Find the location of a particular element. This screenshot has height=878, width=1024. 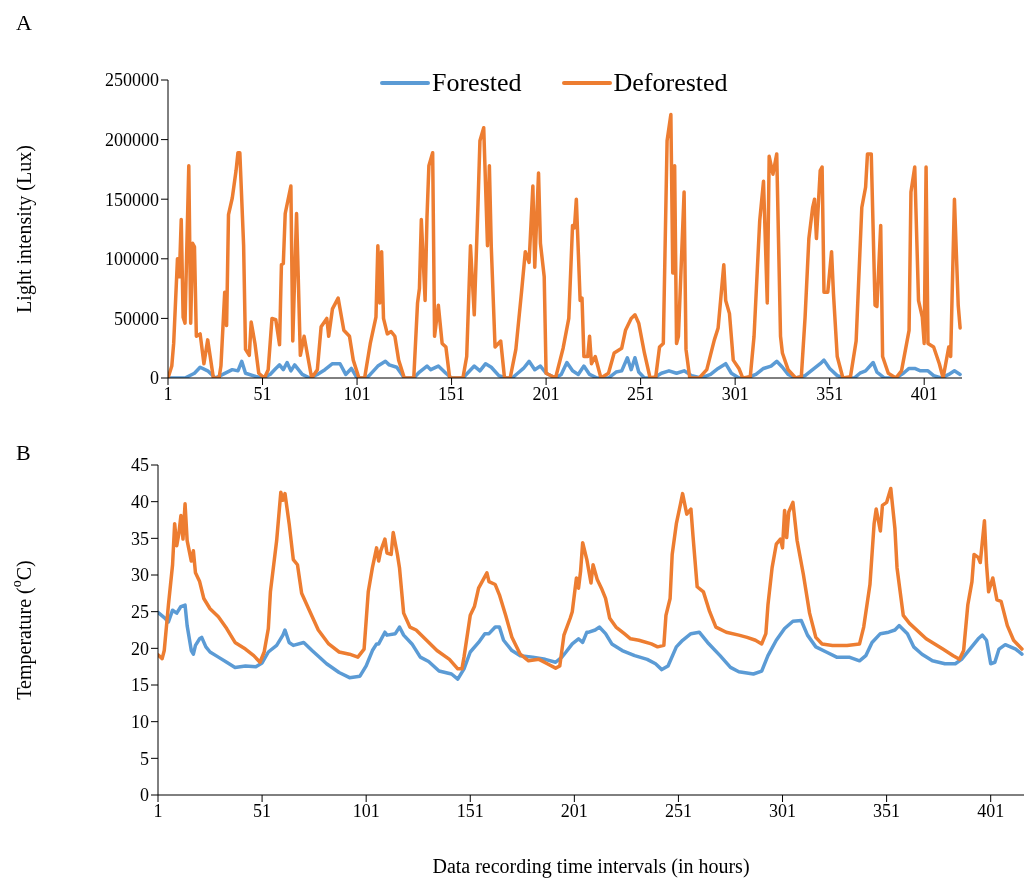

x-axis-title: Data recording time intervals (in hours) is located at coordinates (591, 866).